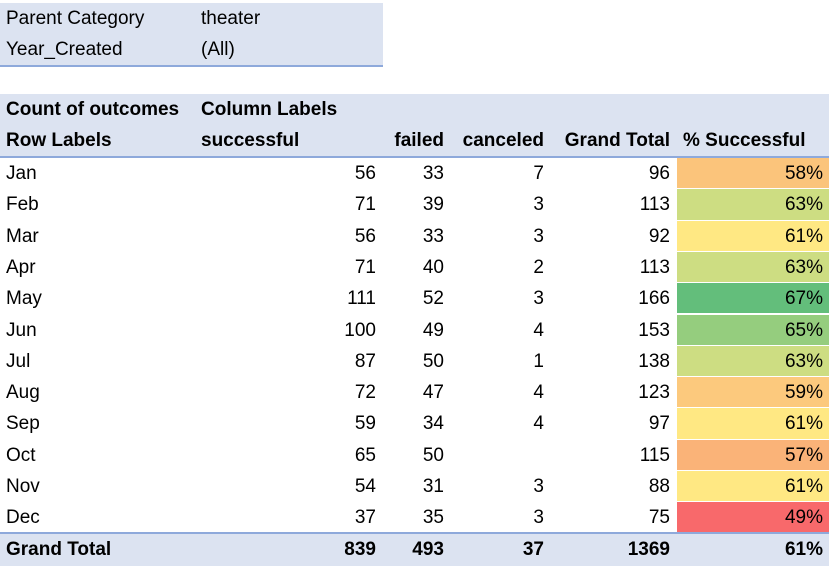  What do you see at coordinates (414, 205) in the screenshot?
I see `table-row: Feb 71 39 3 113 63%` at bounding box center [414, 205].